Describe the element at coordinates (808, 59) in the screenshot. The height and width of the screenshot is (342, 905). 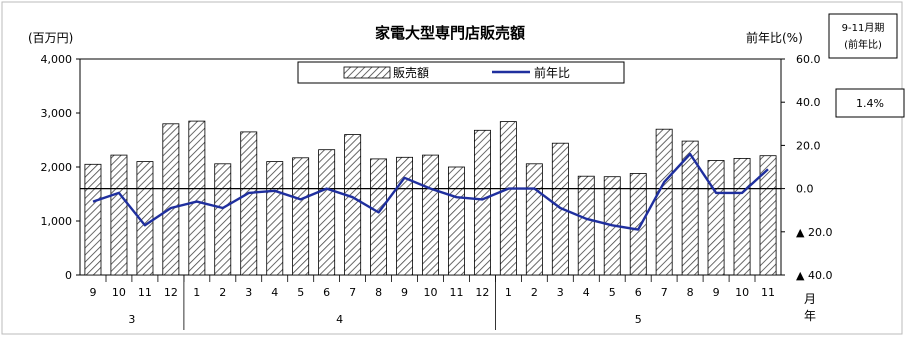
I see `y-right-tick-label: 60.0` at that location.